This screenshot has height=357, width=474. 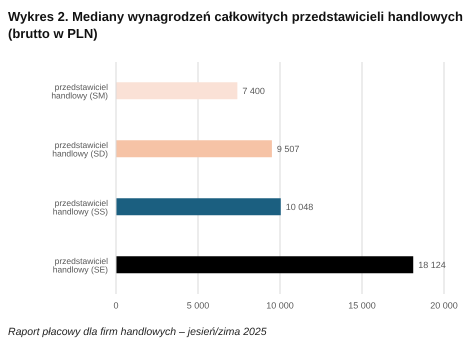 What do you see at coordinates (280, 305) in the screenshot?
I see `x-tick-label: 10 000` at bounding box center [280, 305].